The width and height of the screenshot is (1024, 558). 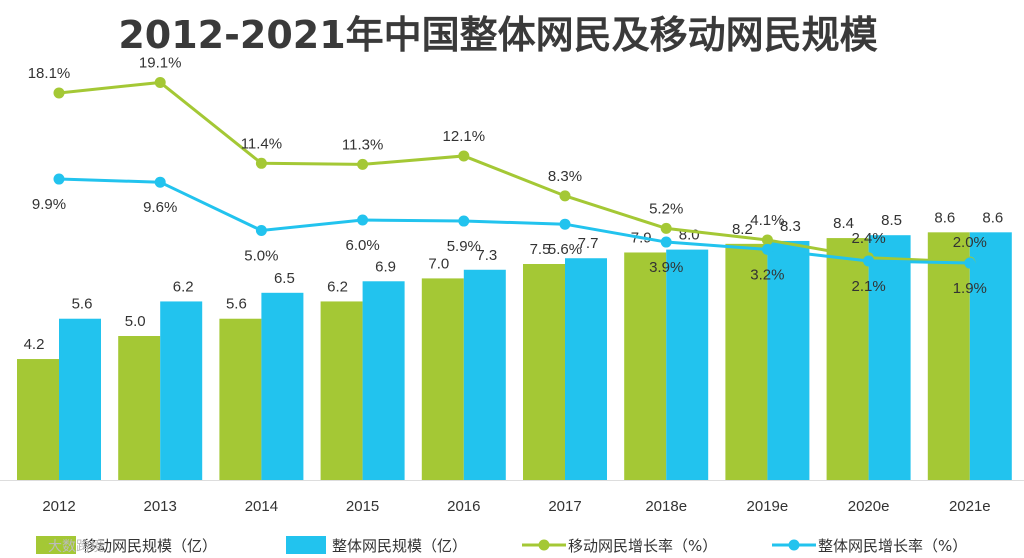 What do you see at coordinates (486, 255) in the screenshot?
I see `bar-label-total-2016: 7.3` at bounding box center [486, 255].